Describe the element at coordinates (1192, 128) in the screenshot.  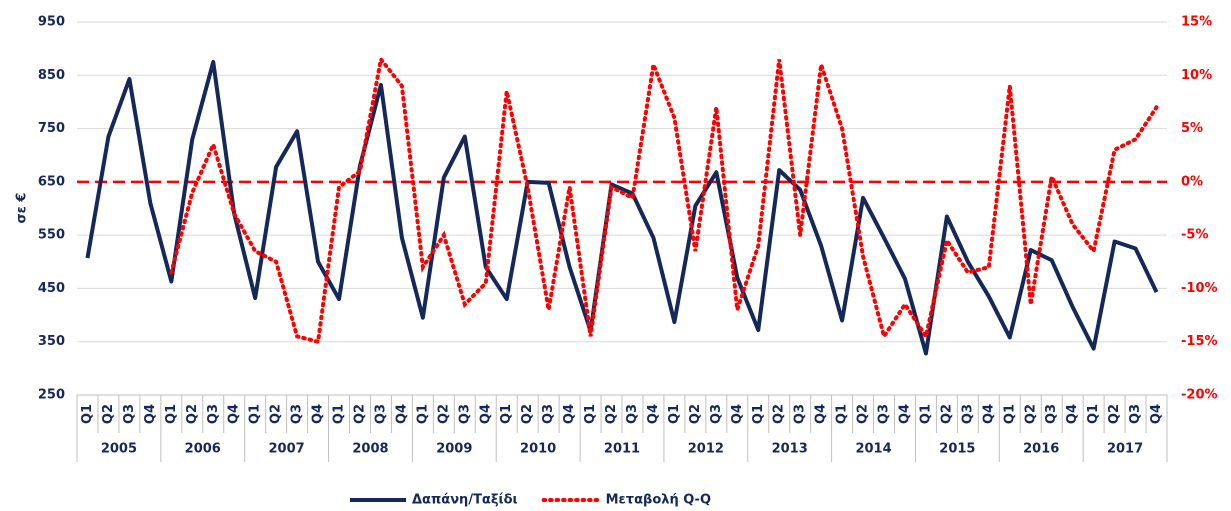
I see `y2-tick-label: 5%` at that location.